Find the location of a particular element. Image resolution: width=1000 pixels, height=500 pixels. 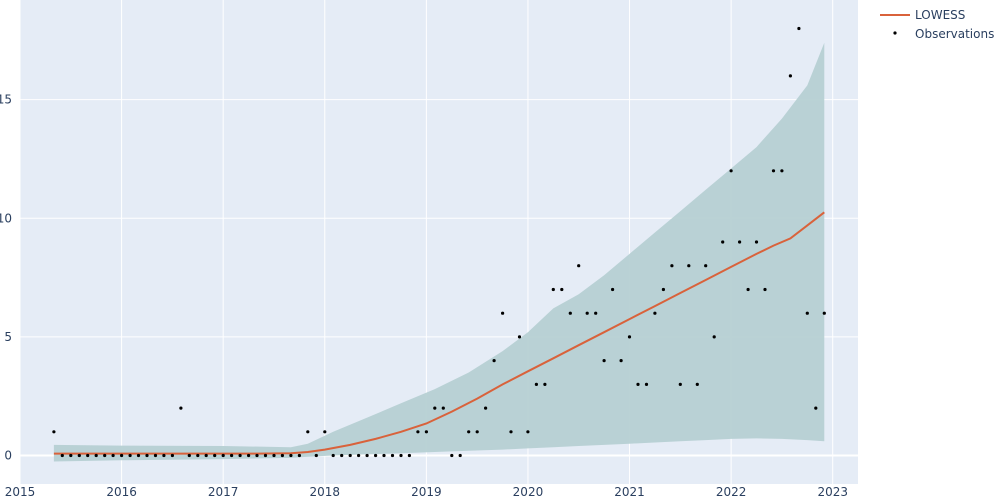

x-tick-label: 2017 is located at coordinates (223, 492).